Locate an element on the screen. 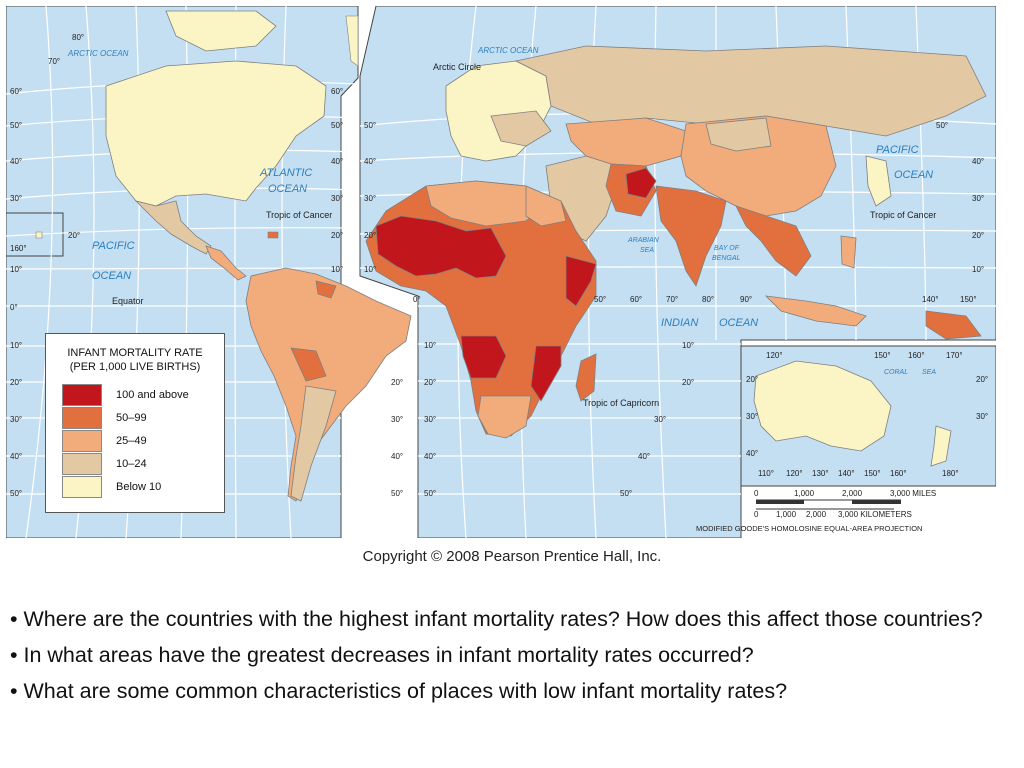 The width and height of the screenshot is (1024, 768). lon-label: 70° is located at coordinates (672, 299).